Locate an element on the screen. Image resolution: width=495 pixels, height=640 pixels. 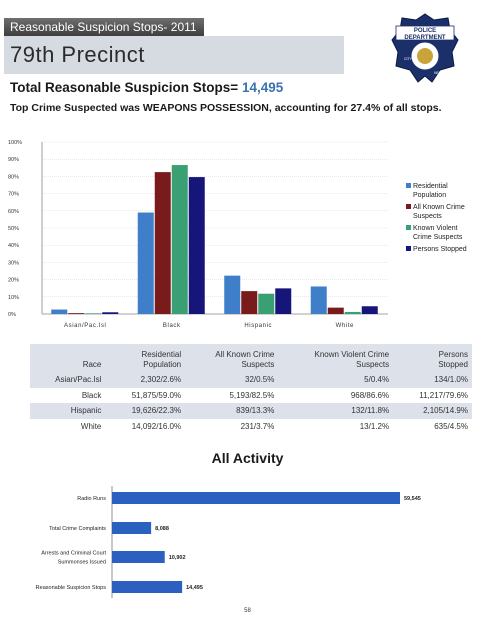
activity-value-label: 8,088 is located at coordinates (162, 529).